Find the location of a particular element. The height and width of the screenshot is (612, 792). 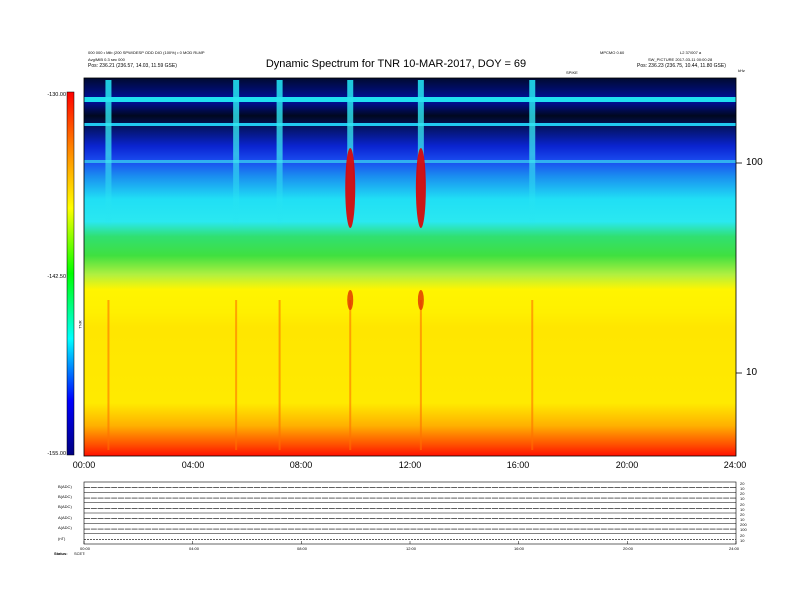

x-tick-1: 04:00 is located at coordinates (193, 465).